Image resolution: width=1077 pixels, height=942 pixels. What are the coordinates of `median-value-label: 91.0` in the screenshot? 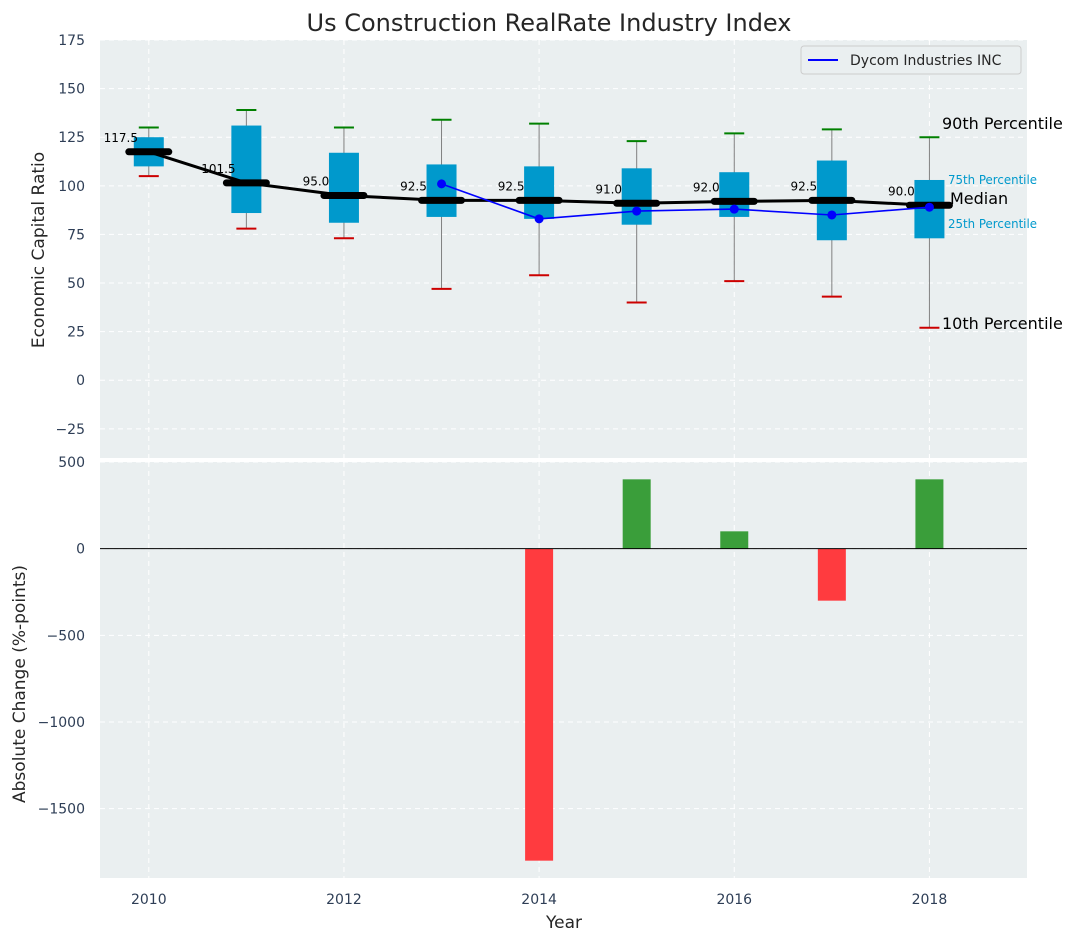 It's located at (608, 189).